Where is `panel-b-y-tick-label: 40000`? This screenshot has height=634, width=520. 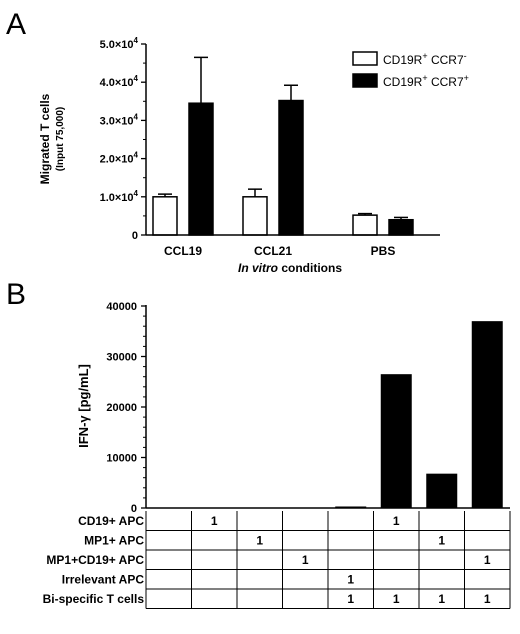 panel-b-y-tick-label: 40000 is located at coordinates (121, 307).